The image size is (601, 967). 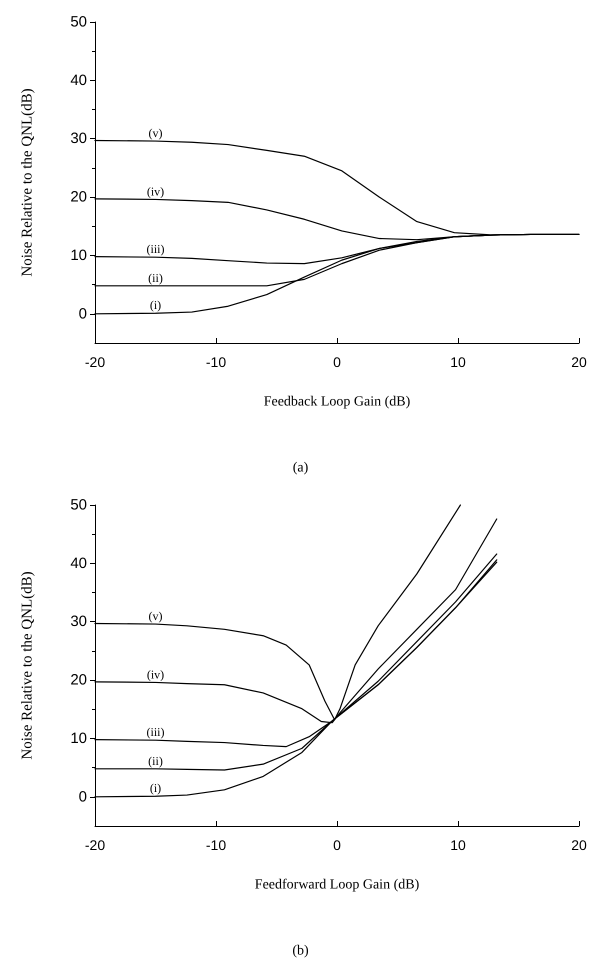 What do you see at coordinates (300, 468) in the screenshot?
I see `text: (a)` at bounding box center [300, 468].